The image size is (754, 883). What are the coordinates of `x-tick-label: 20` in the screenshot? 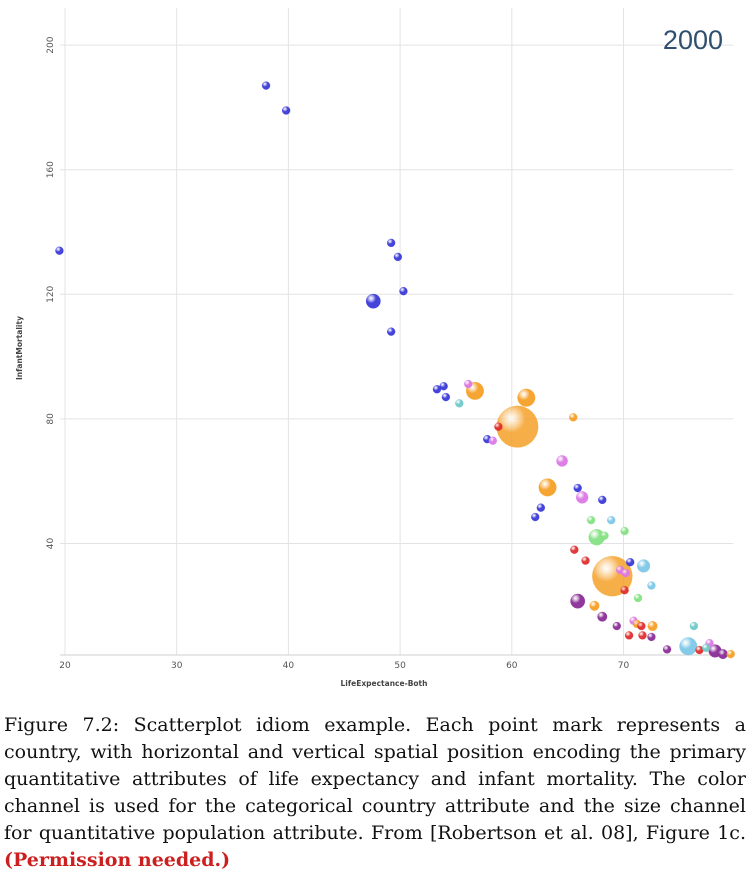 It's located at (65, 666).